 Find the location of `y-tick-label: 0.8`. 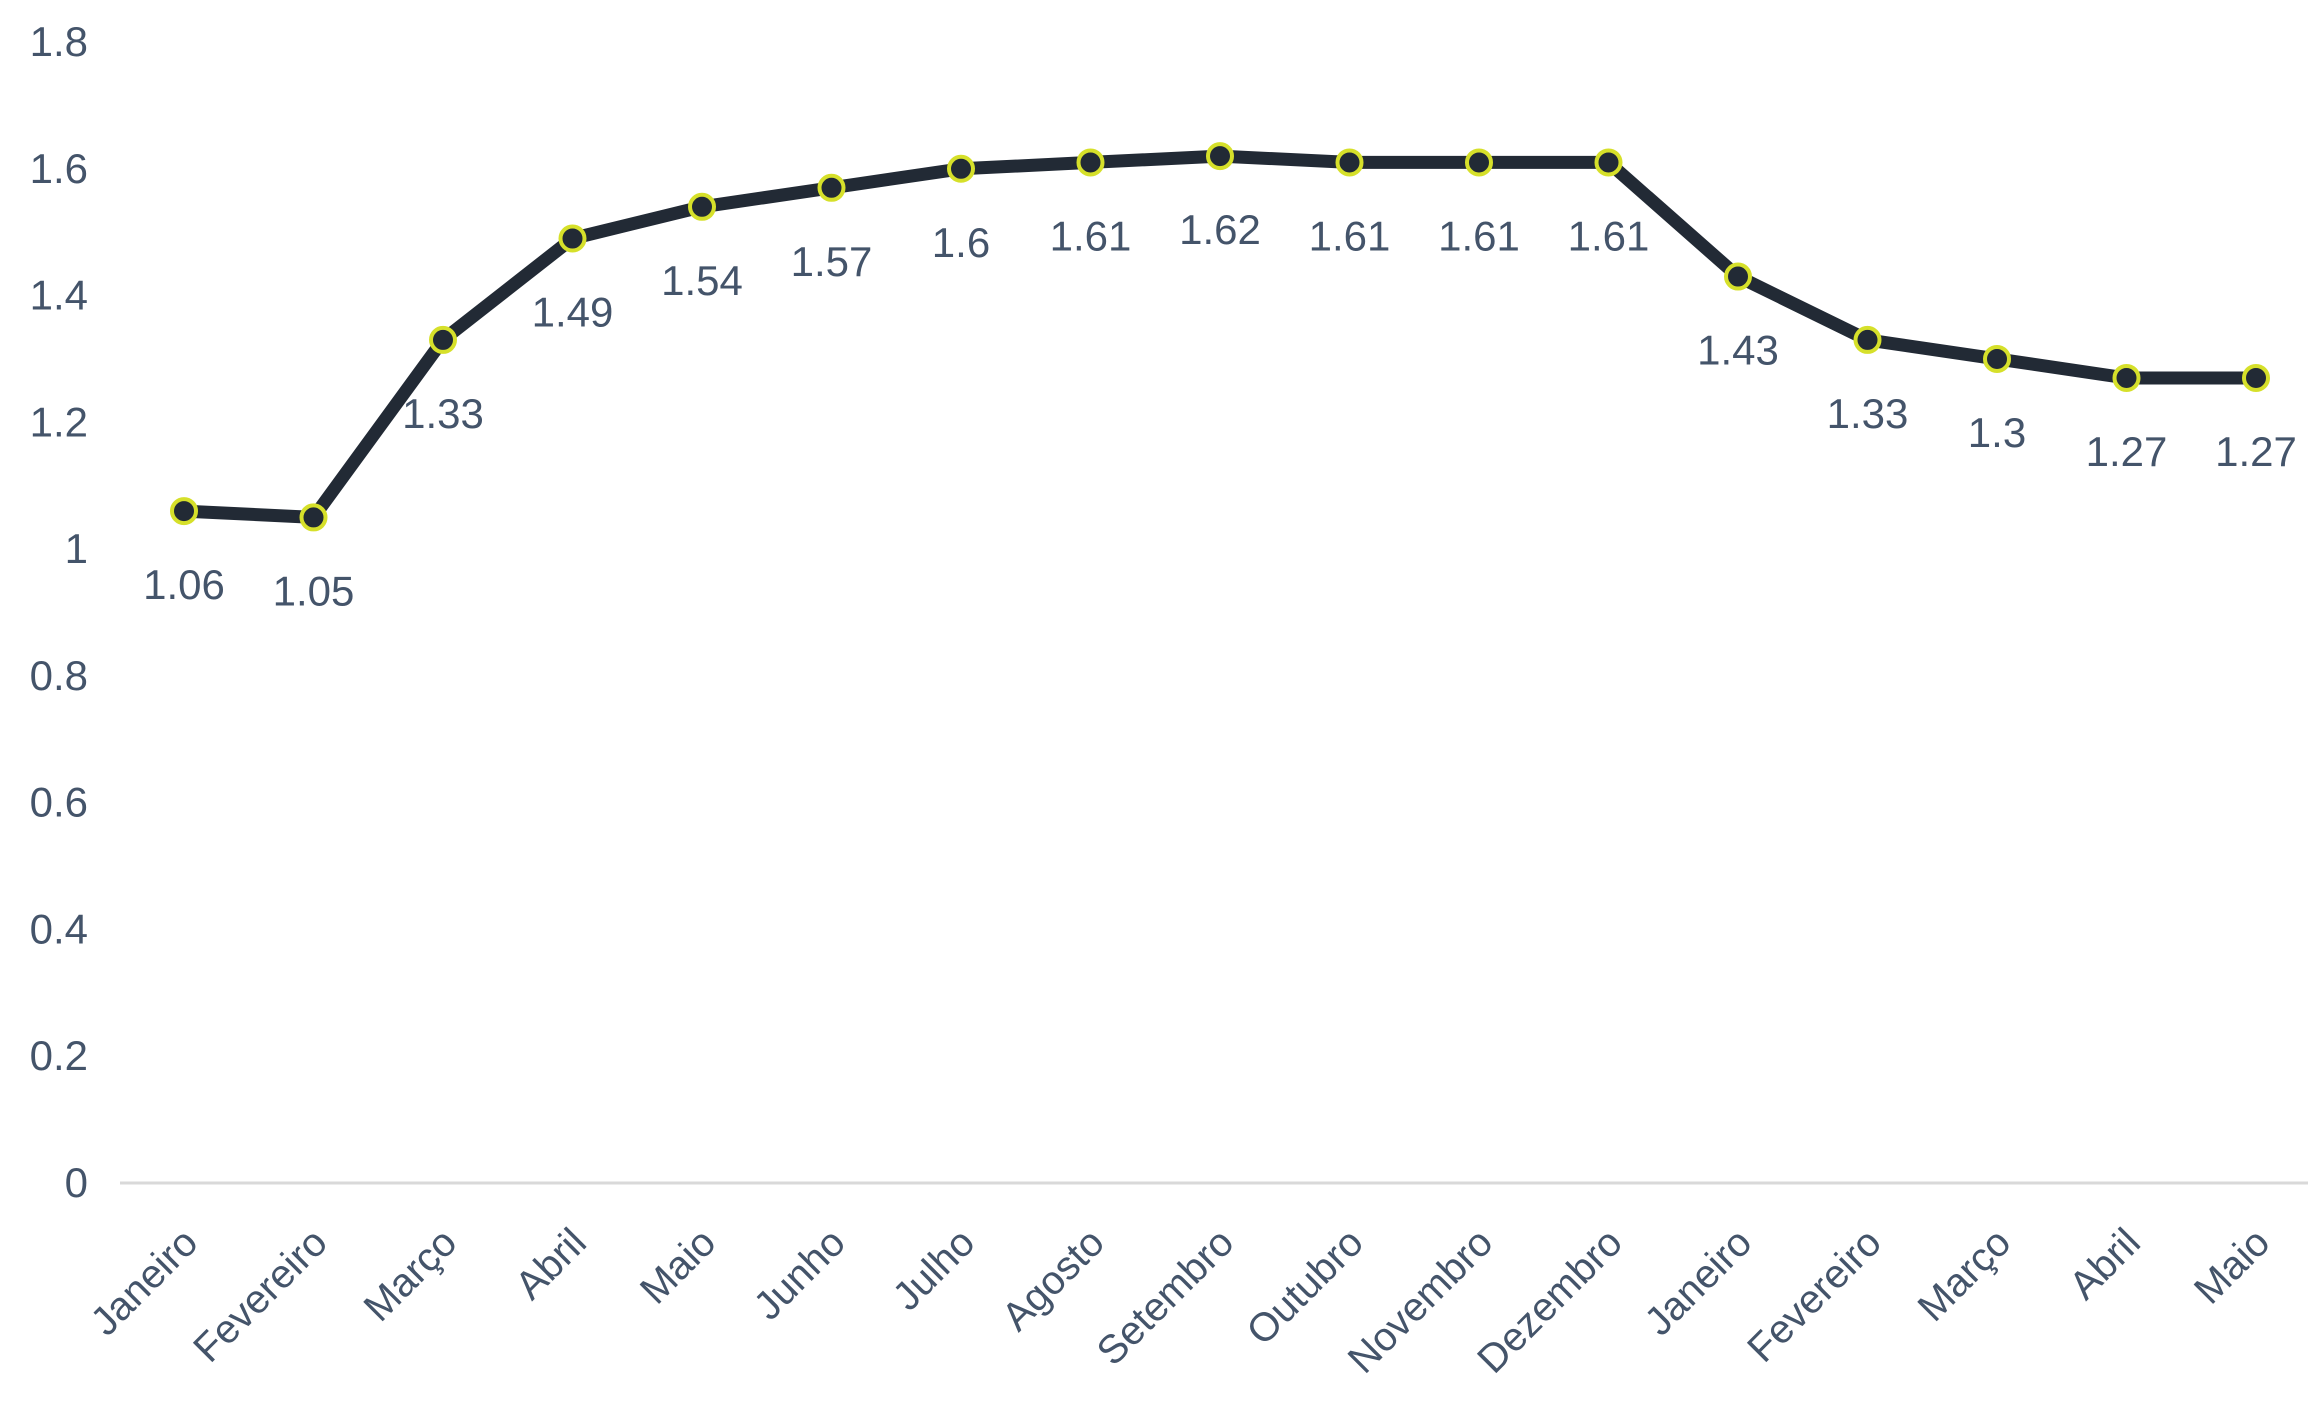

y-tick-label: 0.8 is located at coordinates (59, 675).